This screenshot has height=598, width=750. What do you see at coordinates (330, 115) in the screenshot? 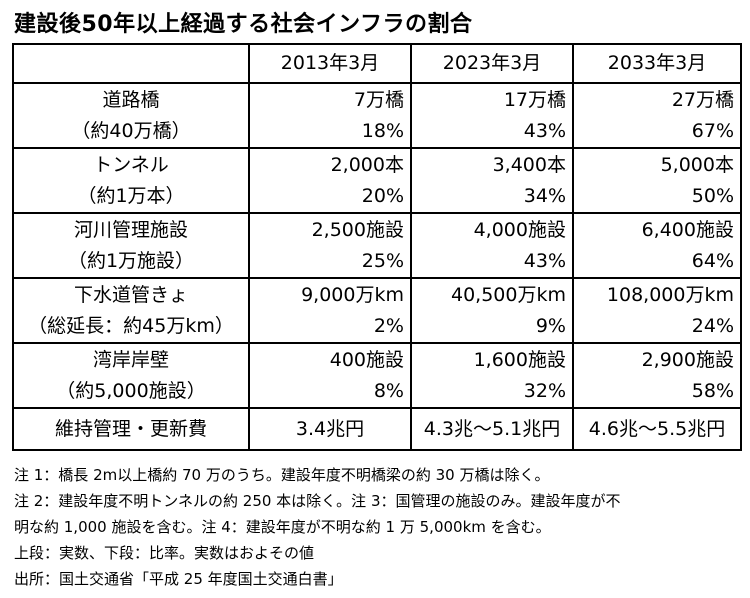
I see `cell: 7万橋 18%` at bounding box center [330, 115].